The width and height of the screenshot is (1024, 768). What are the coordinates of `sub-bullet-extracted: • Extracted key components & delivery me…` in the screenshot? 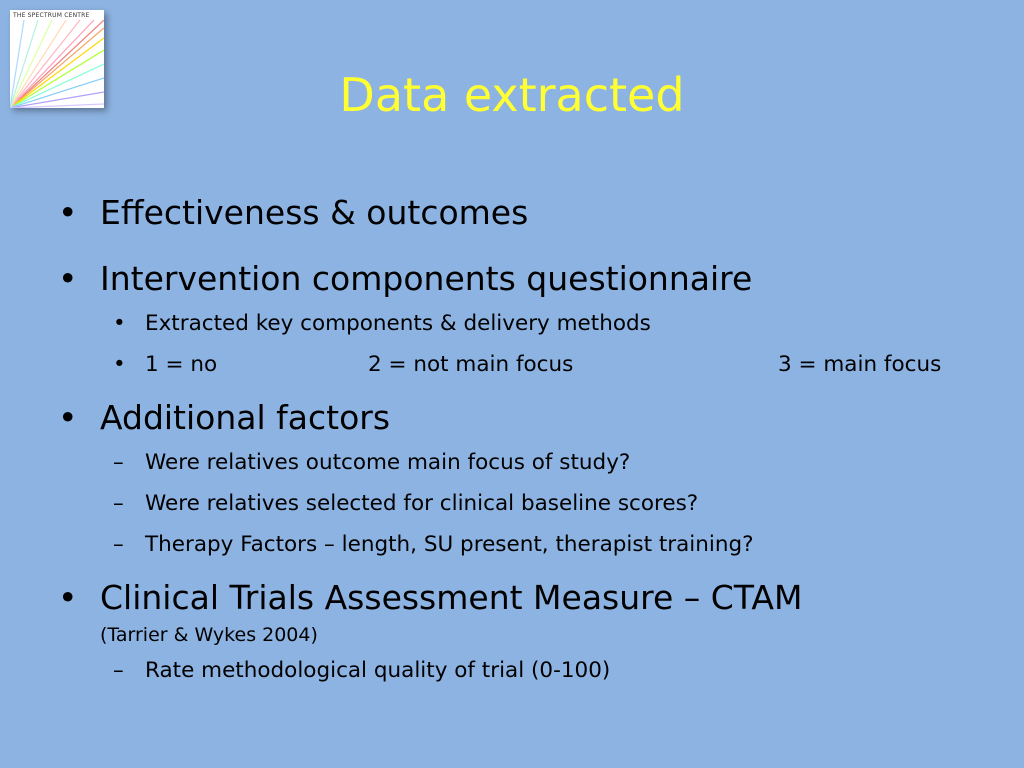 It's located at (533, 324).